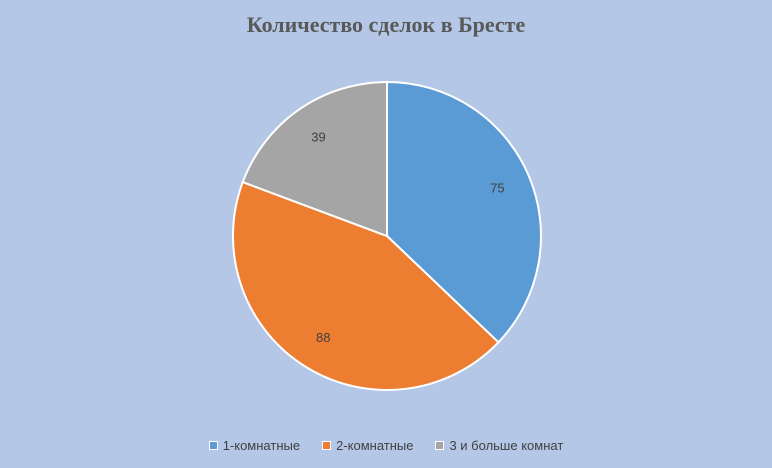 This screenshot has height=468, width=772. Describe the element at coordinates (440, 445) in the screenshot. I see `legend-swatch-3plus-rooms` at that location.